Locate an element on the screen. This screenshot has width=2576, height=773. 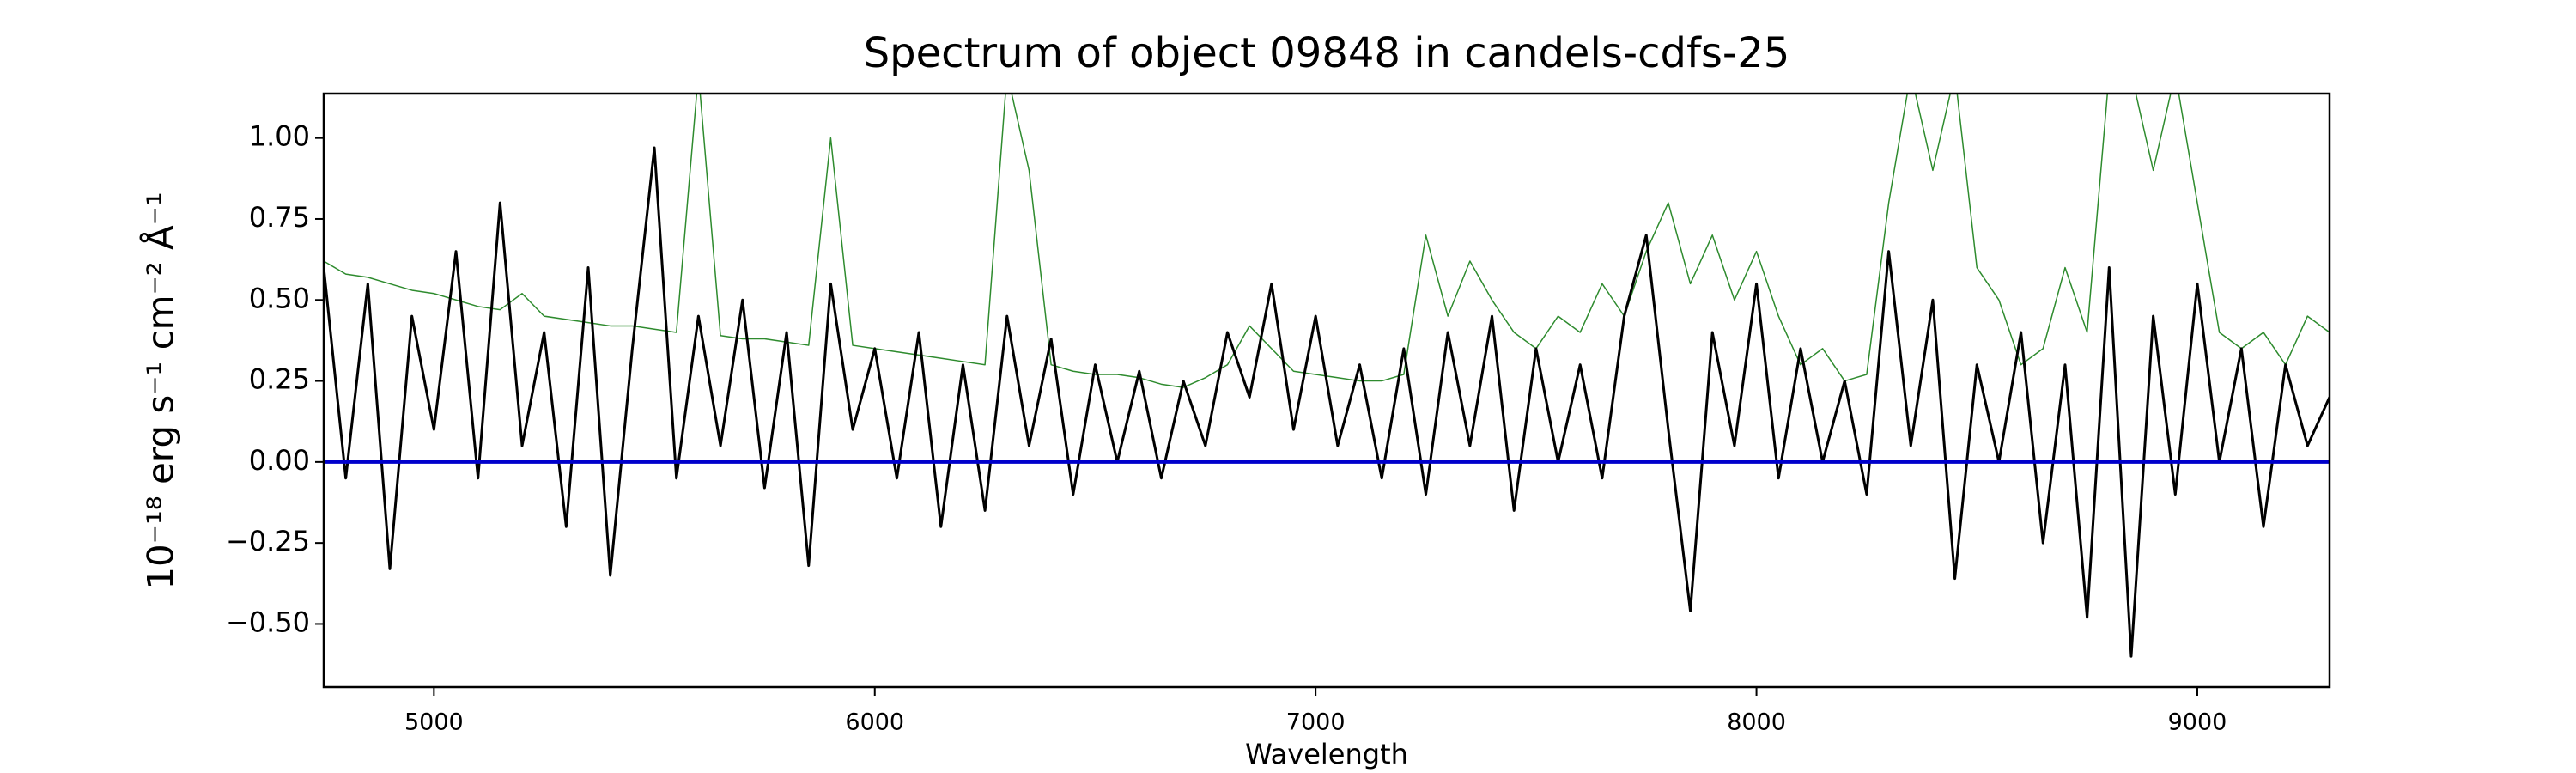
y-tick-label: 0.00 is located at coordinates (280, 461).